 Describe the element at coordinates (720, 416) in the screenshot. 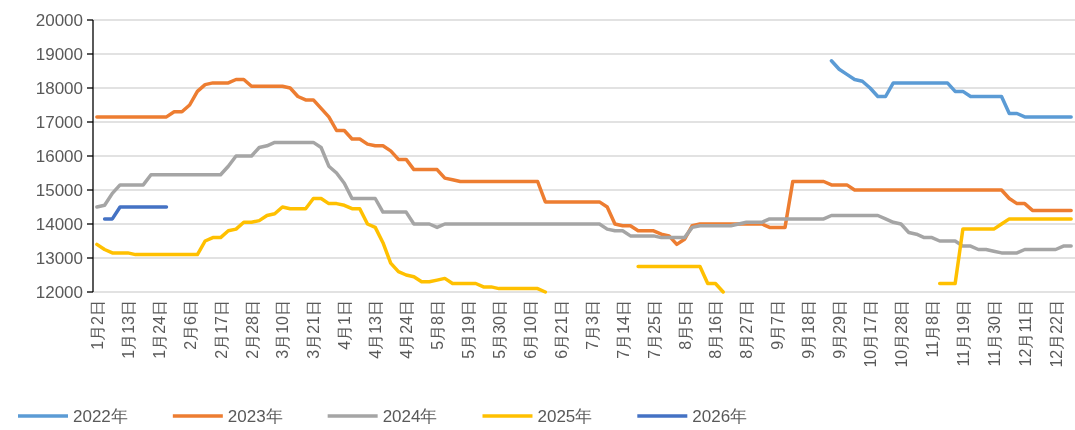

I see `legend-label: 2026年` at that location.